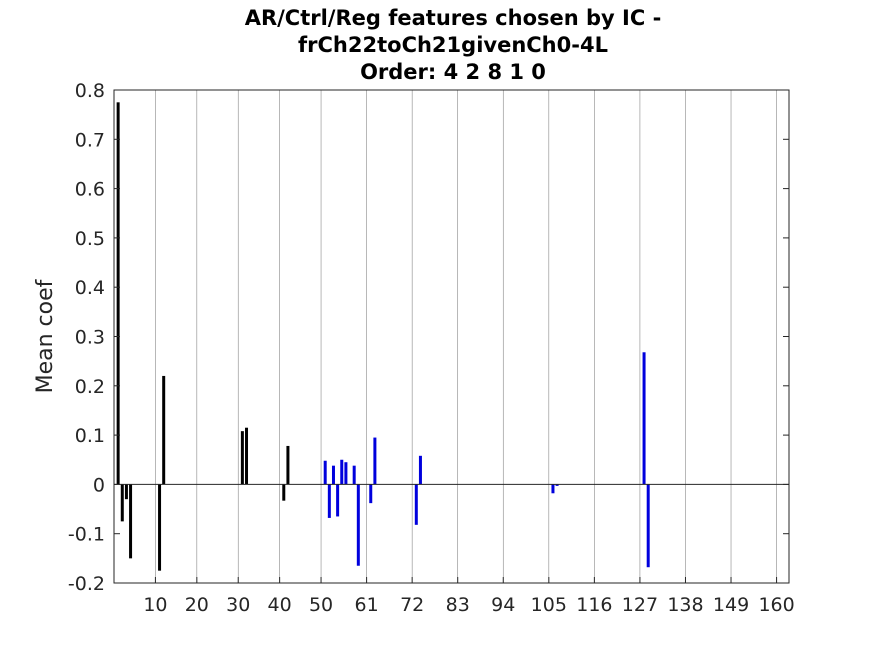 This screenshot has width=875, height=656. Describe the element at coordinates (99, 485) in the screenshot. I see `y-tick-label: 0` at that location.